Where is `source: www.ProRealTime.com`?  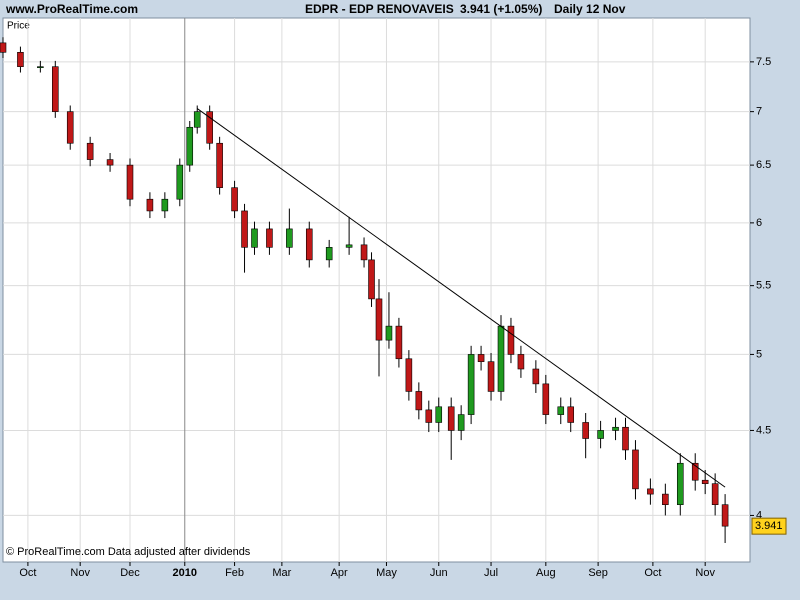
source: www.ProRealTime.com is located at coordinates (71, 9).